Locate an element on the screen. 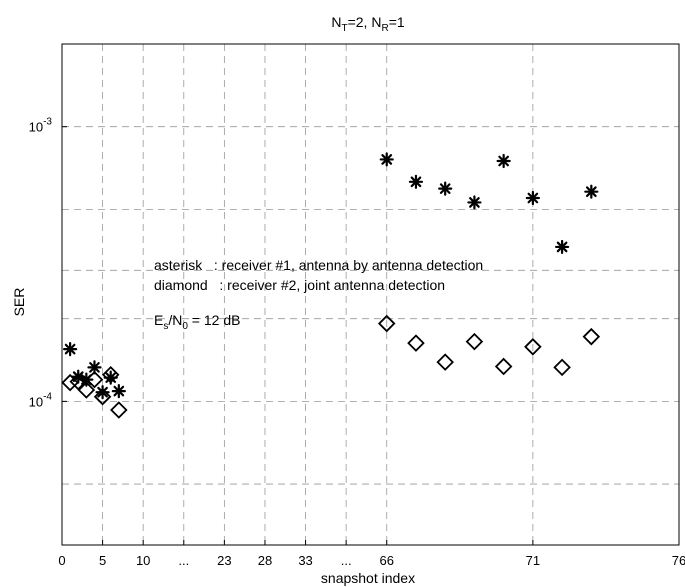 Image resolution: width=685 pixels, height=587 pixels. es-n0-annotation: Es/N0 = 12 dB is located at coordinates (197, 322).